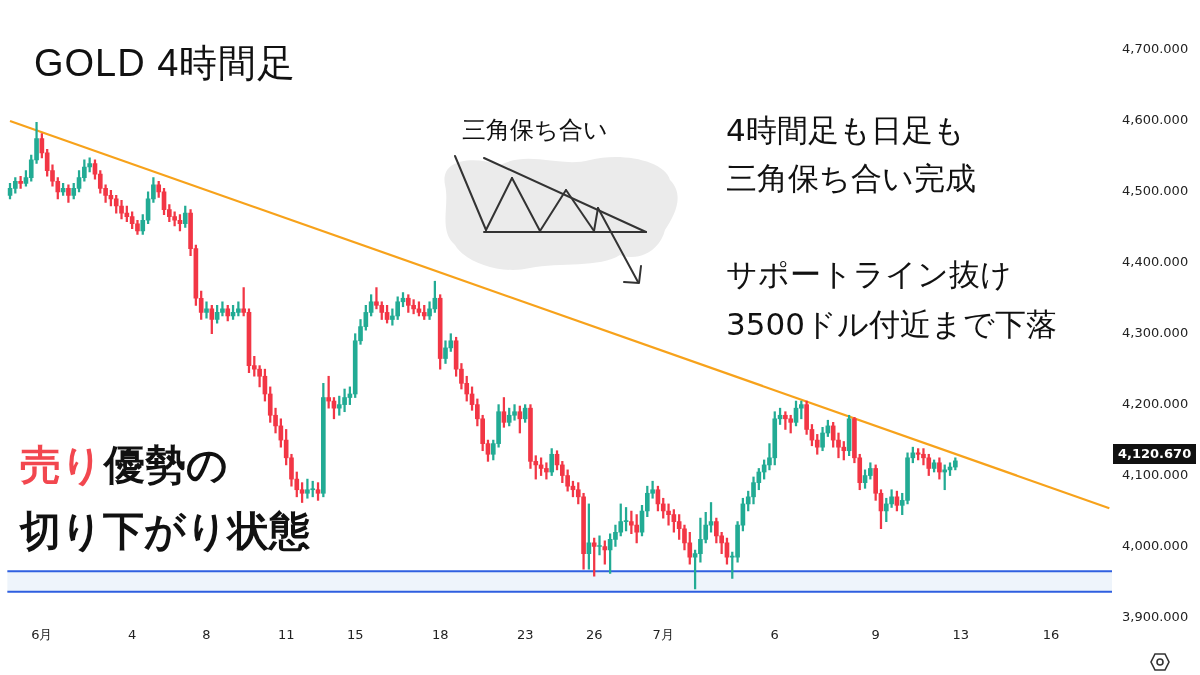 The width and height of the screenshot is (1200, 675). I want to click on annotation: サポートライン抜け, so click(869, 274).